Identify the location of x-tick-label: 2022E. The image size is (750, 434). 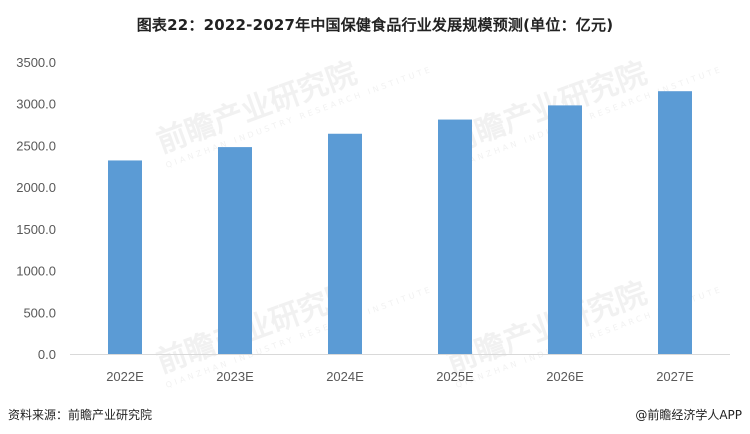
(125, 376).